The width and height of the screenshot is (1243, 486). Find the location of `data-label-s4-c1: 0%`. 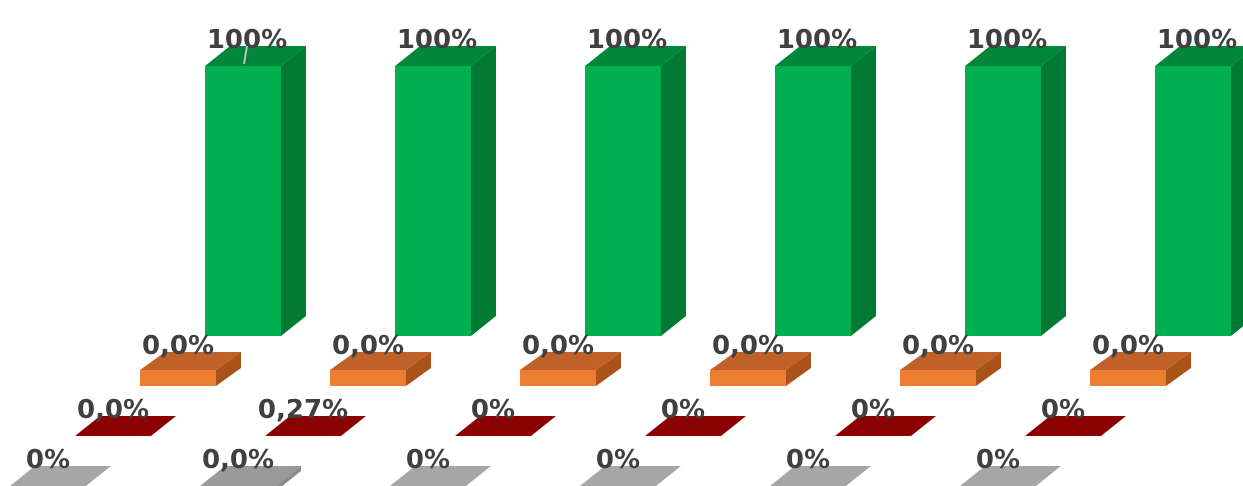

data-label-s4-c1: 0% is located at coordinates (48, 460).